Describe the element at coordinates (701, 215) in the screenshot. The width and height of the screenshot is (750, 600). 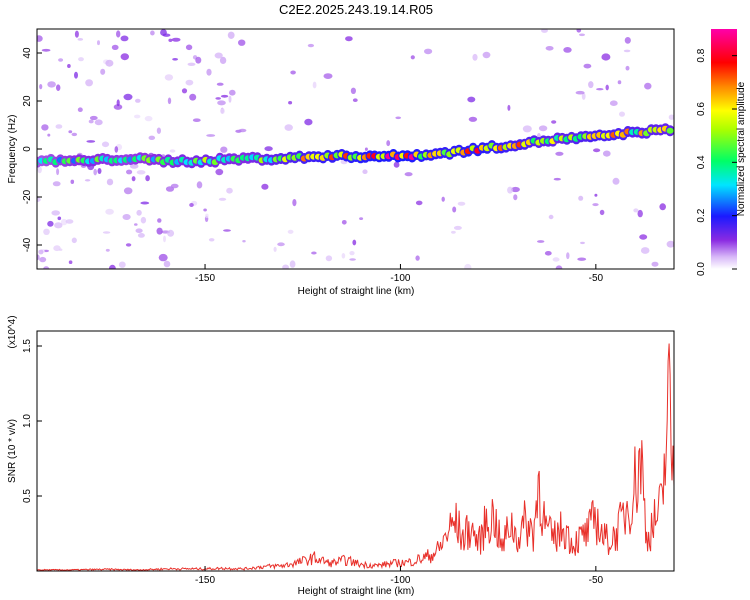
I see `colorbar-tick-label: 0.2` at that location.